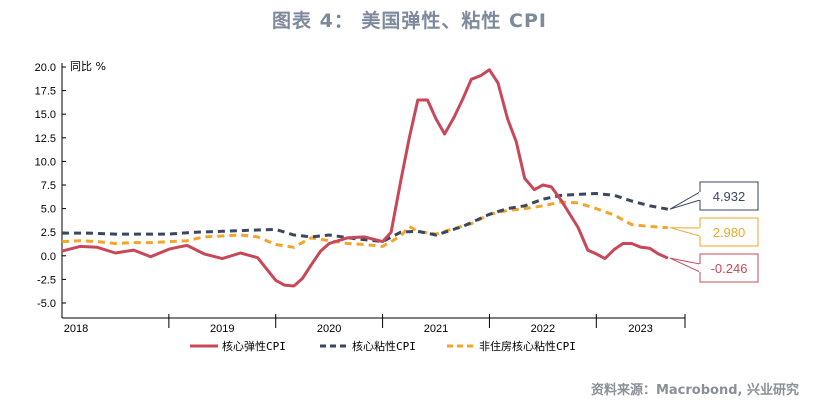  Describe the element at coordinates (76, 329) in the screenshot. I see `x-tick-label: 2018` at that location.